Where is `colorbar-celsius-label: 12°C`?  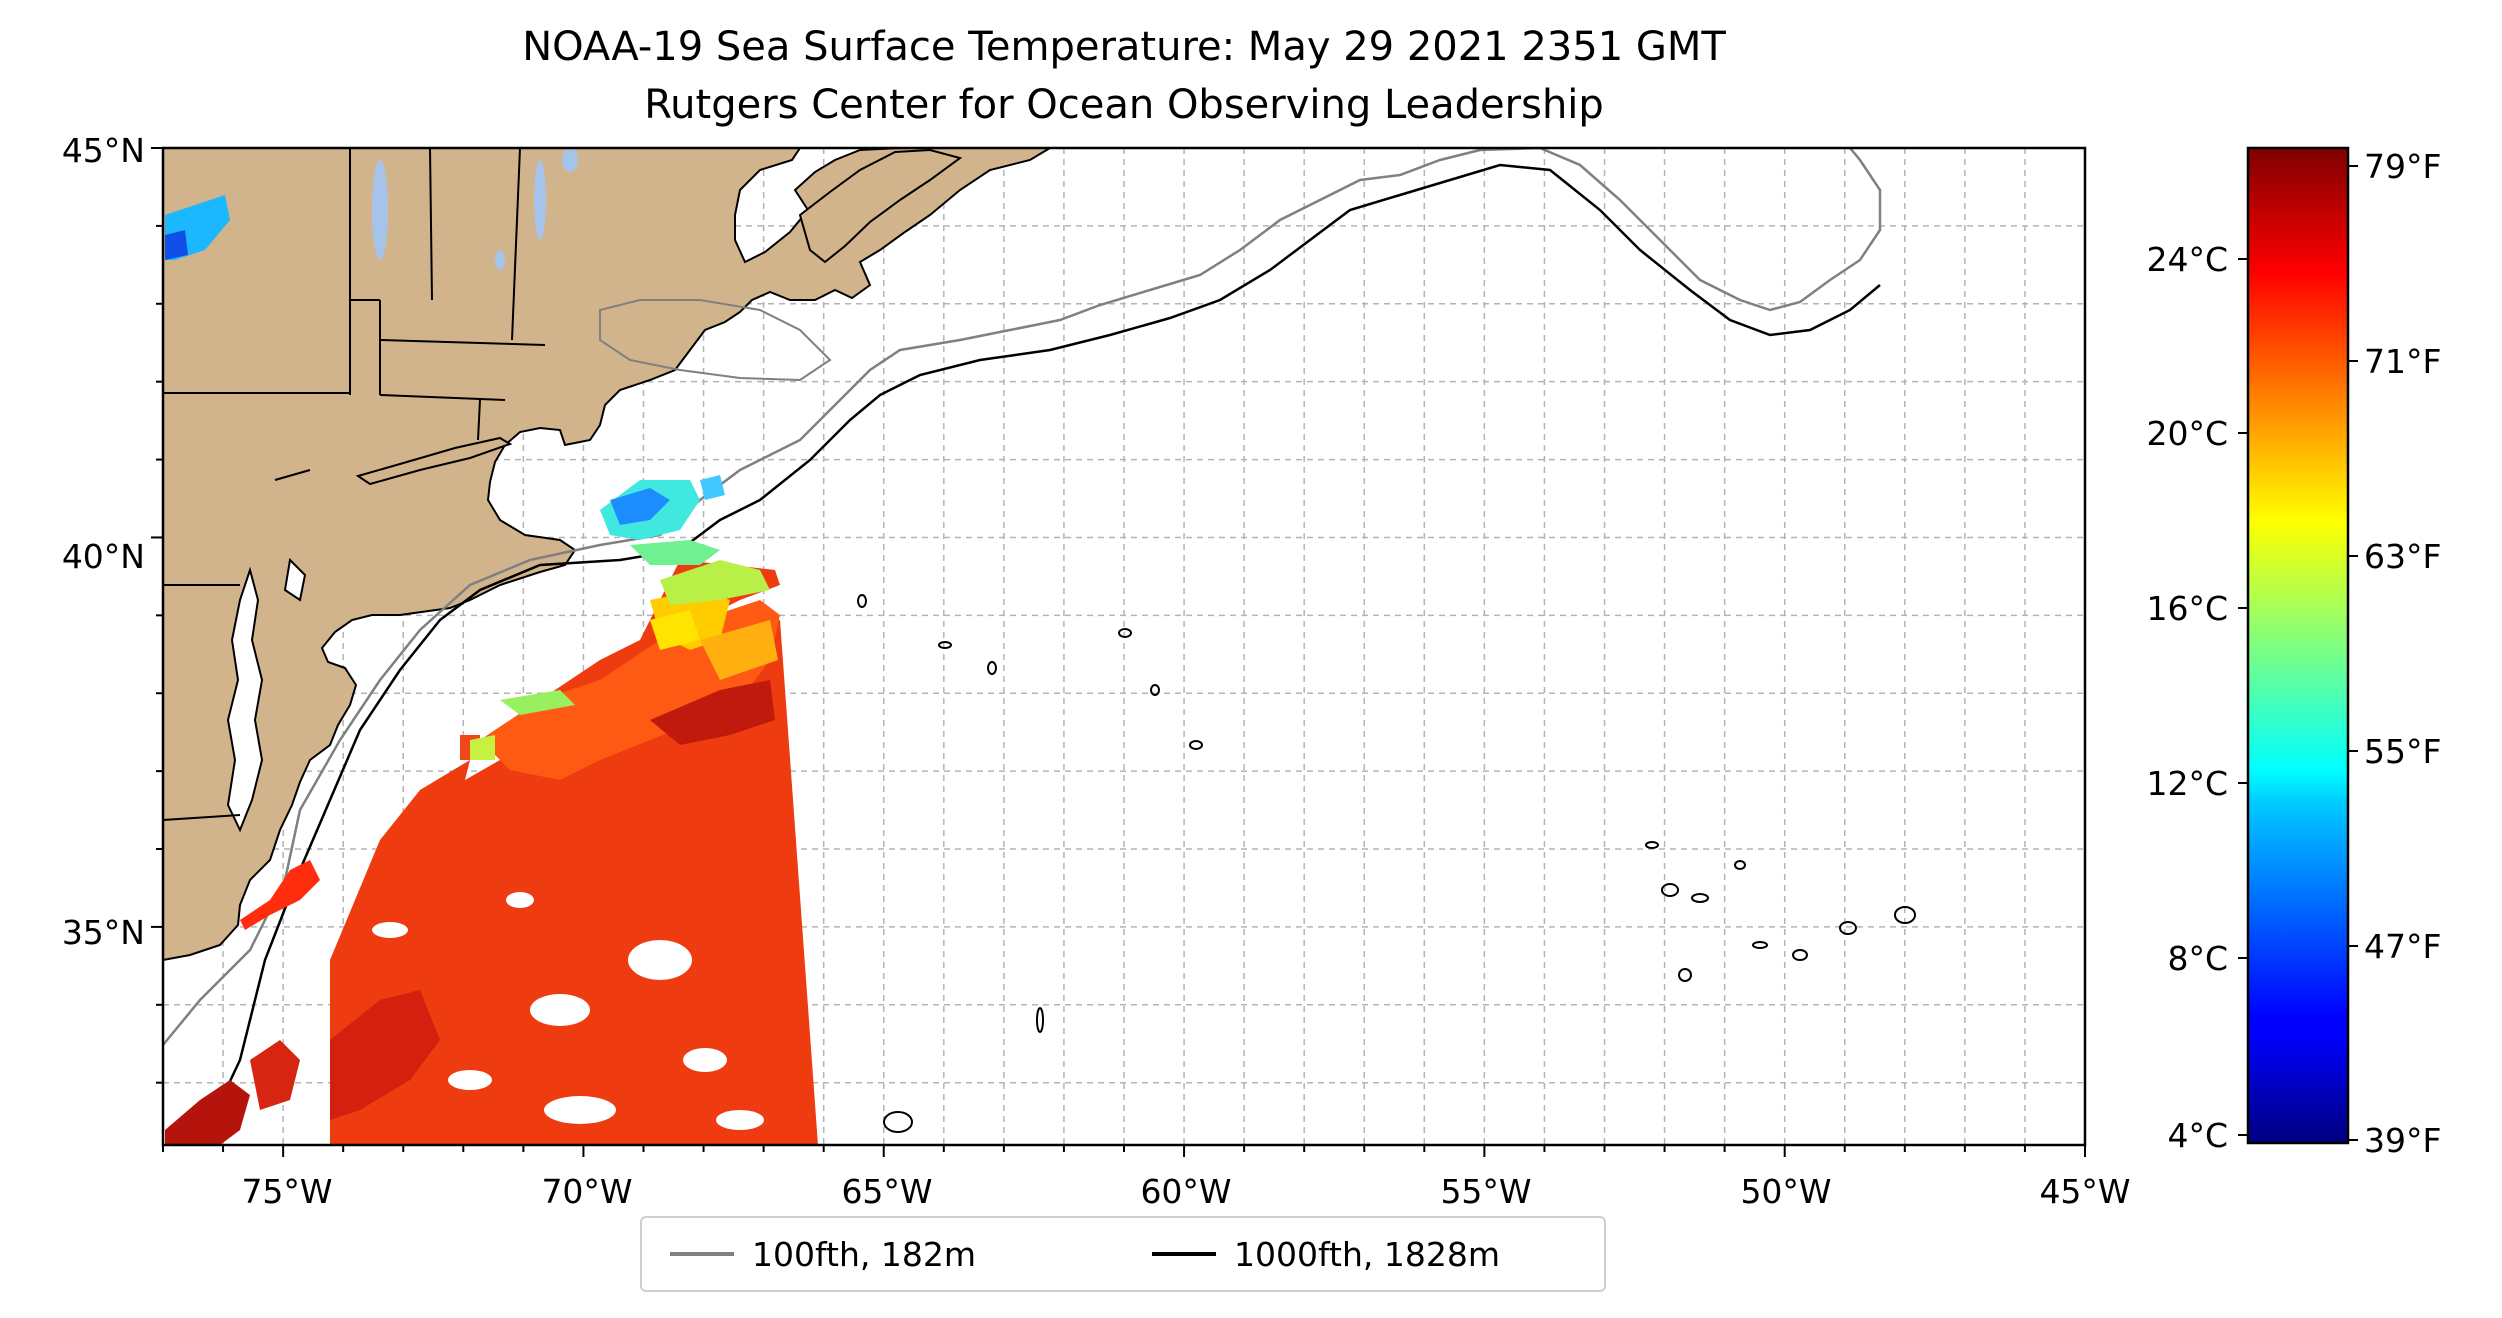 colorbar-celsius-label: 12°C is located at coordinates (2187, 783).